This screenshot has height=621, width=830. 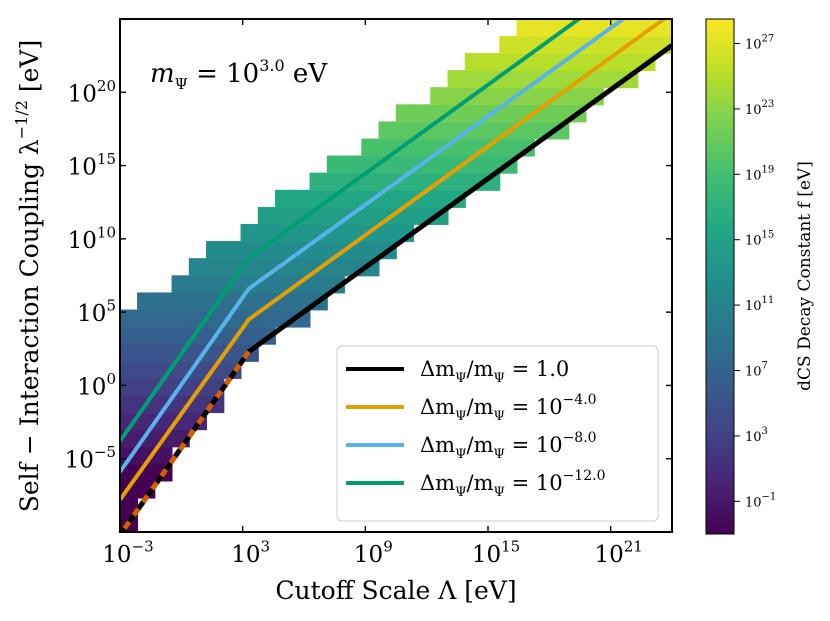 What do you see at coordinates (759, 173) in the screenshot?
I see `colorbar-tick-label: 10¹⁹` at bounding box center [759, 173].